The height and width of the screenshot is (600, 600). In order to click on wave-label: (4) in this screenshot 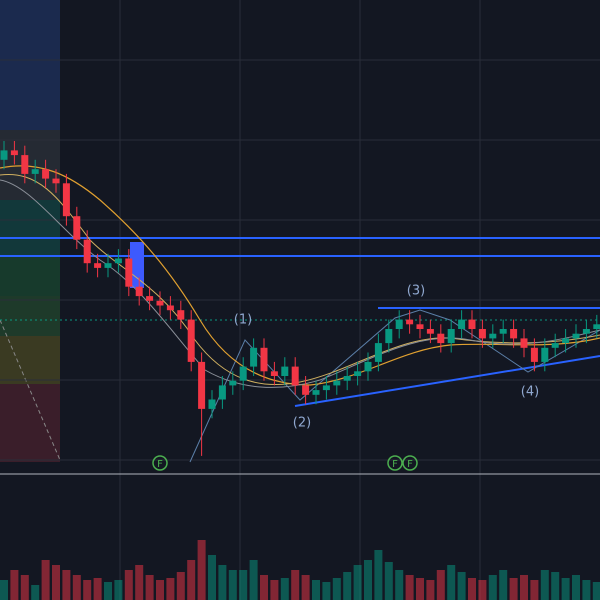, I will do `click(530, 392)`.